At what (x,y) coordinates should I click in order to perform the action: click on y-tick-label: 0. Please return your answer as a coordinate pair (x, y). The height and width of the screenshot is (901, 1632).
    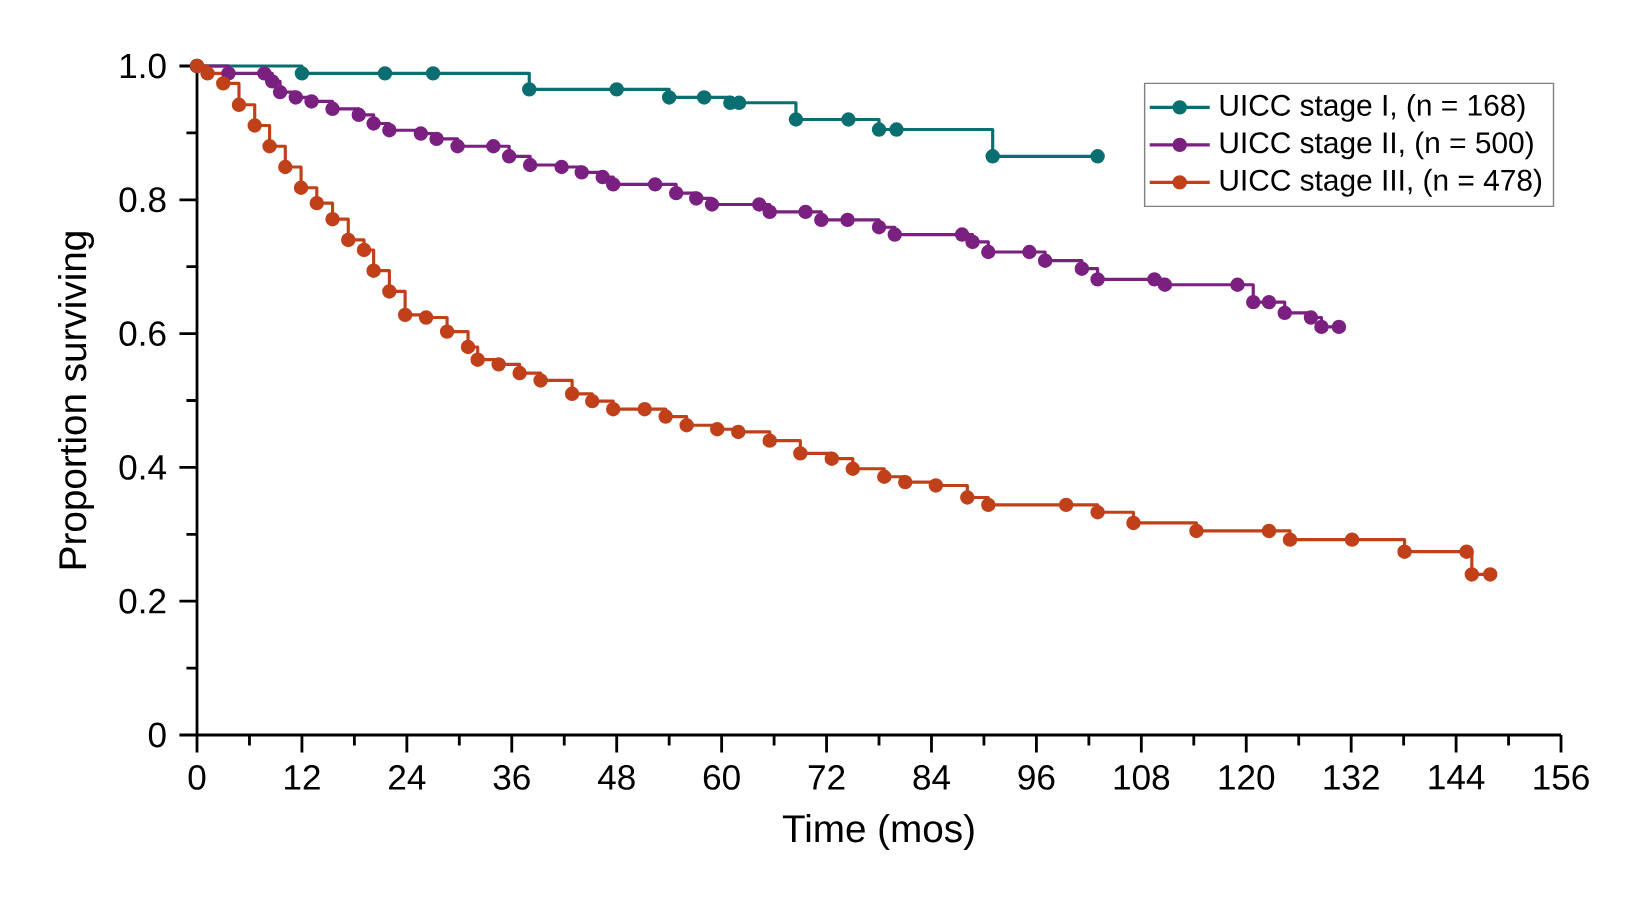
    Looking at the image, I should click on (157, 735).